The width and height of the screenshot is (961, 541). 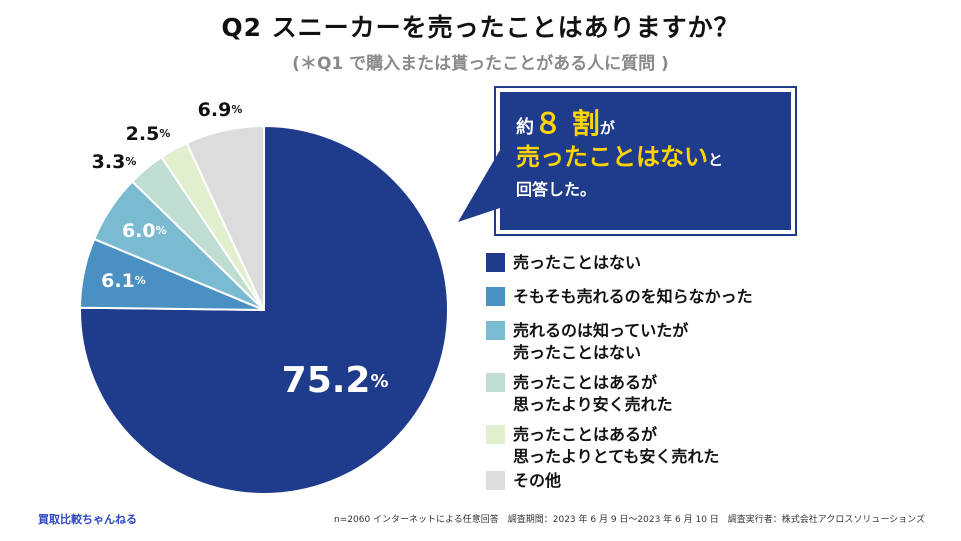 What do you see at coordinates (479, 186) in the screenshot?
I see `callout-pointer` at bounding box center [479, 186].